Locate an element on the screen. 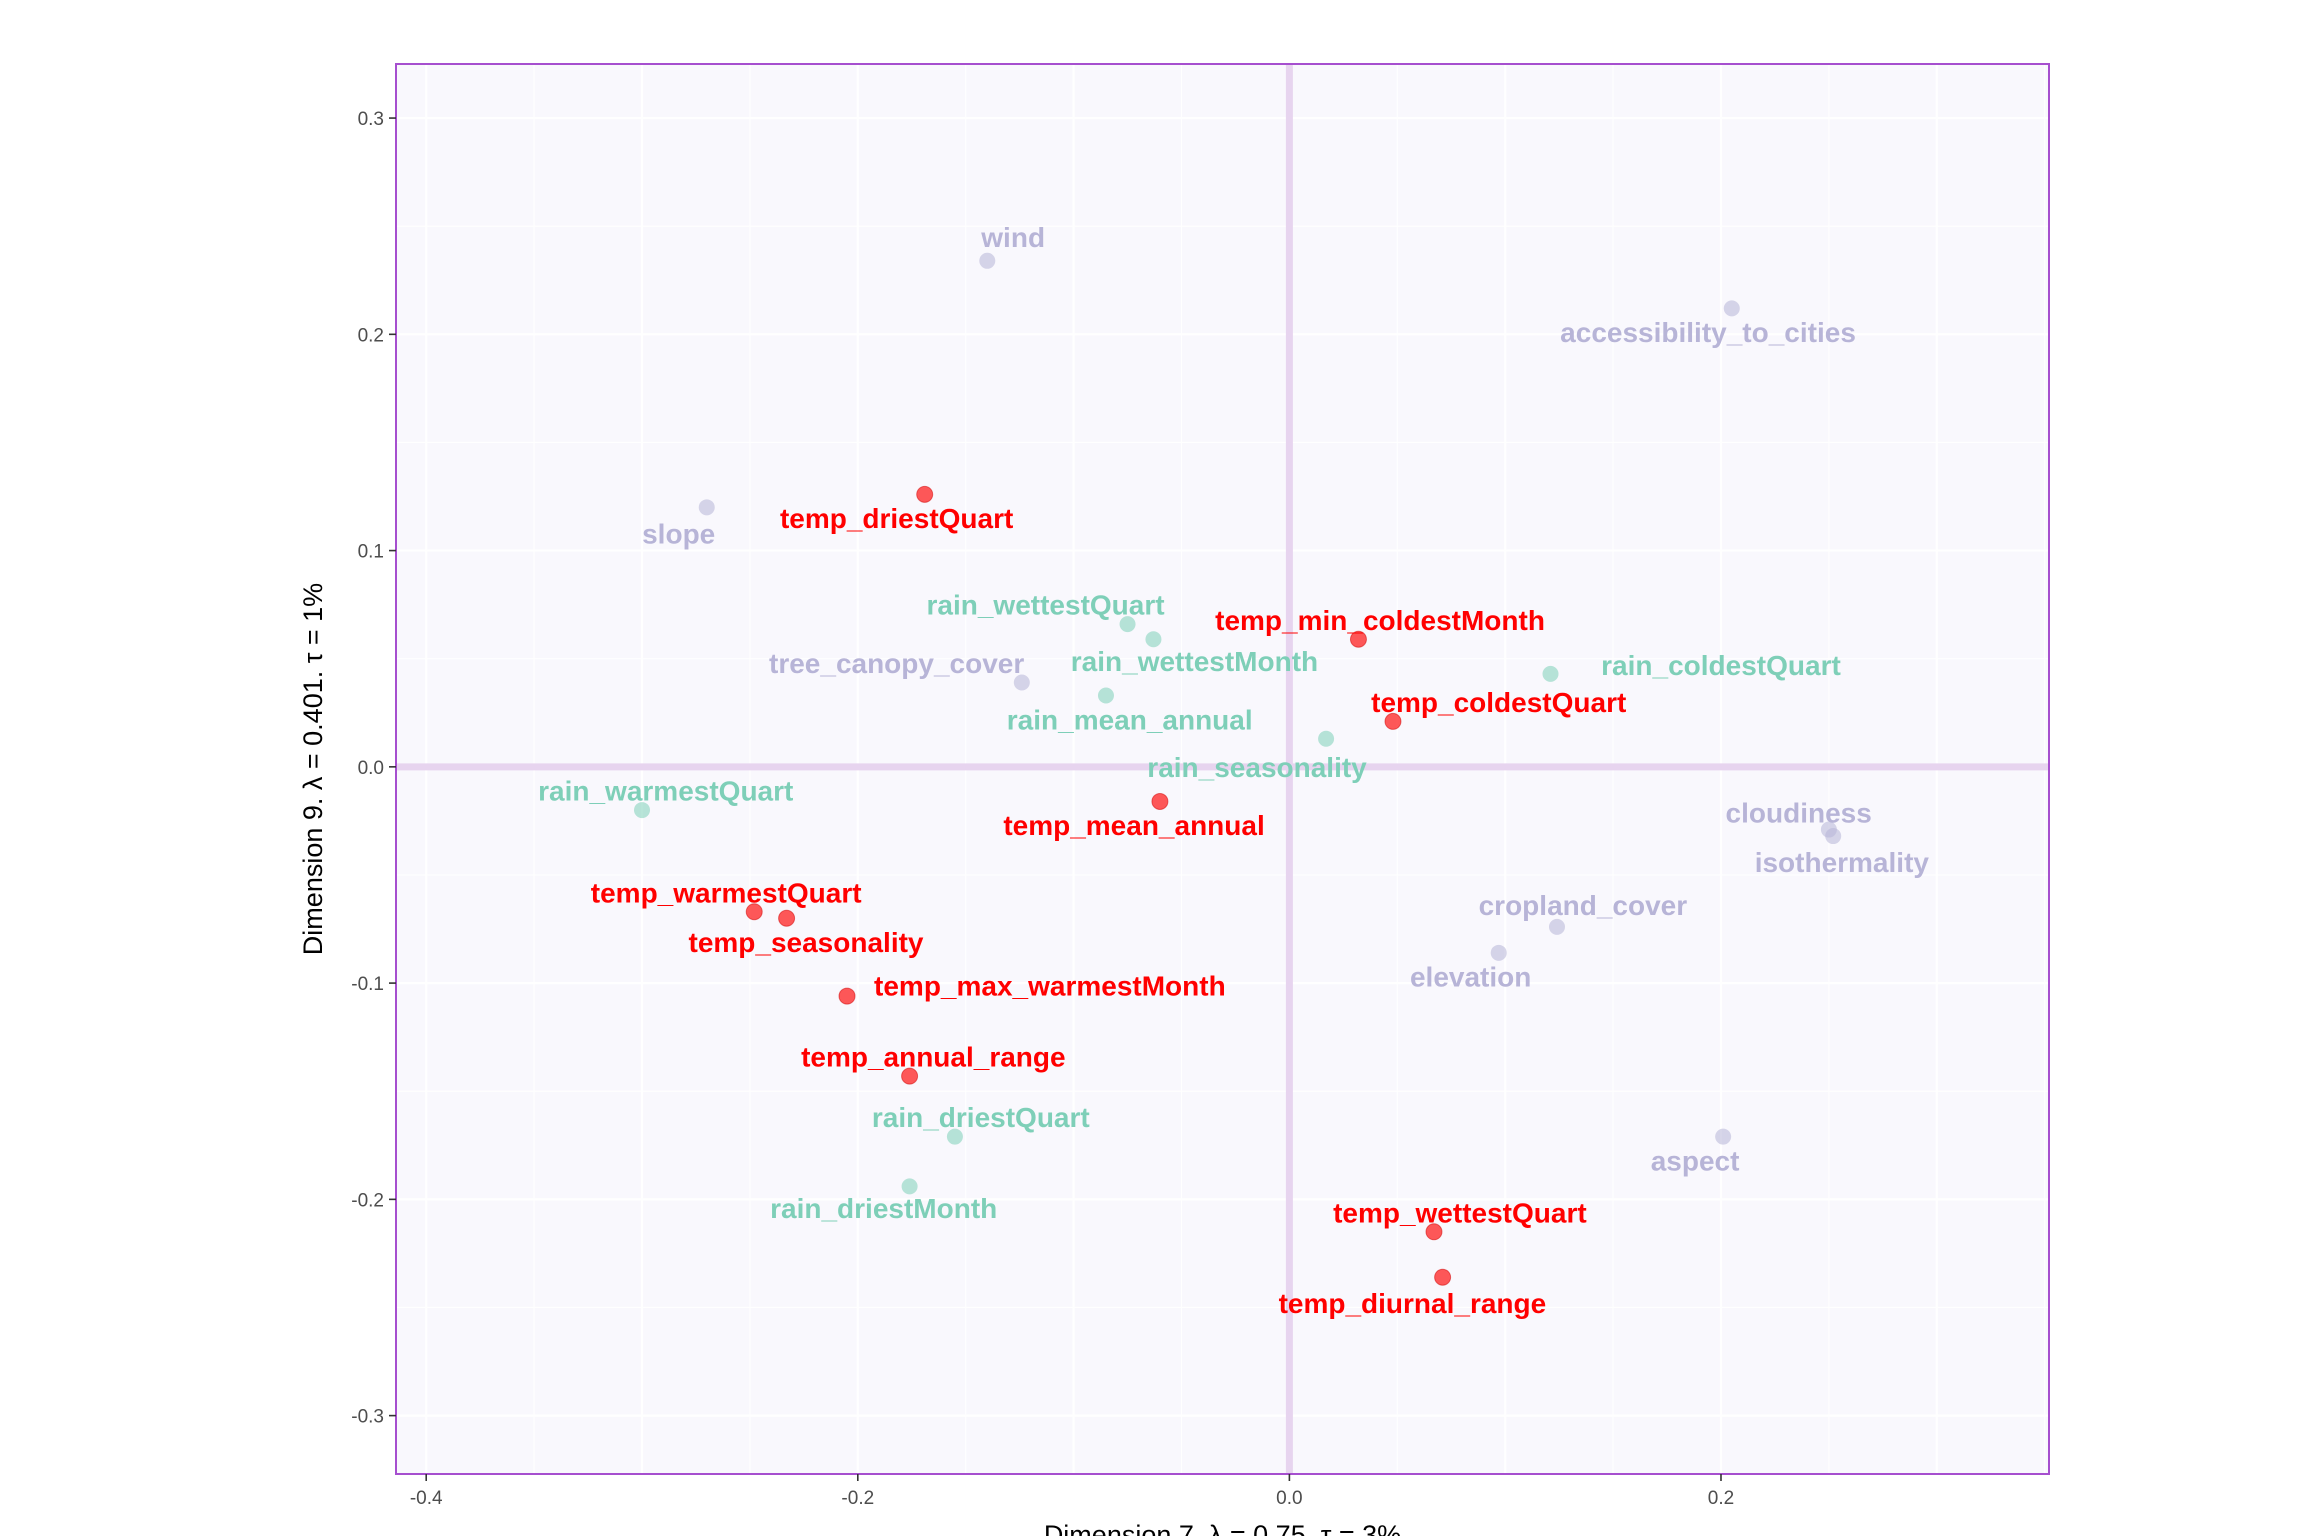  point-label-rain_driestMonth: rain_driestMonth is located at coordinates (883, 1208).